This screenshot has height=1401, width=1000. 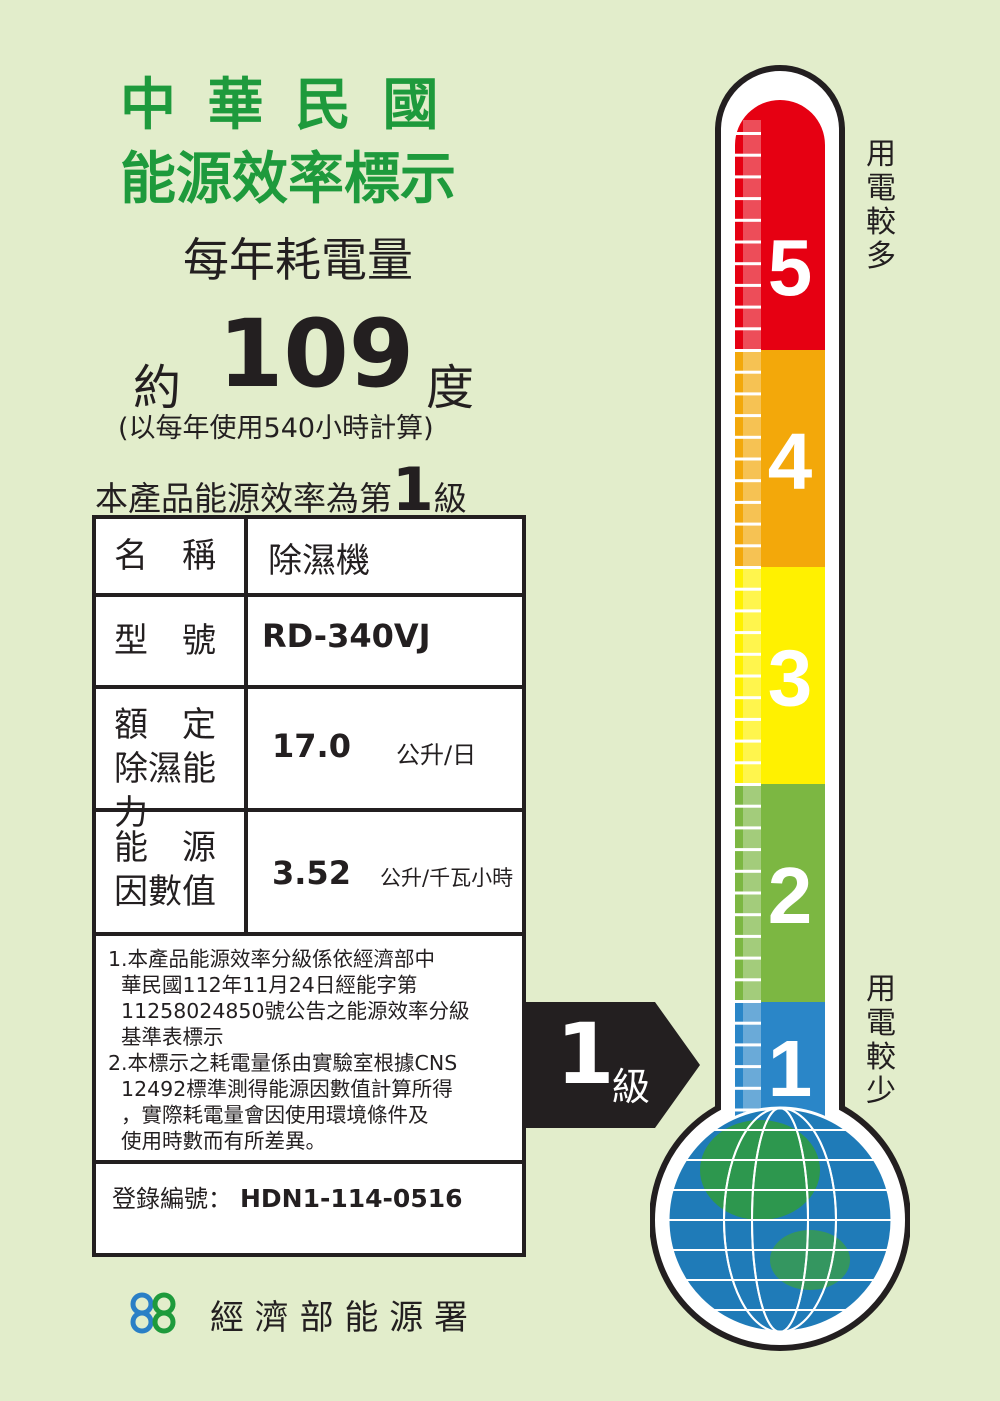 What do you see at coordinates (447, 878) in the screenshot?
I see `factor-unit: 公升/千瓦小時` at bounding box center [447, 878].